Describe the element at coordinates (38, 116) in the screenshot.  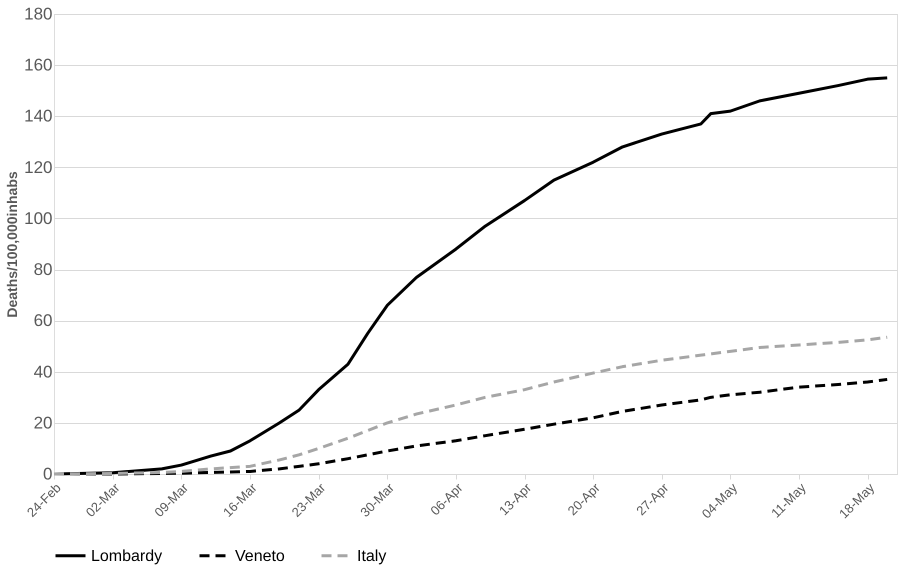
I see `y-tick-label: 140` at that location.